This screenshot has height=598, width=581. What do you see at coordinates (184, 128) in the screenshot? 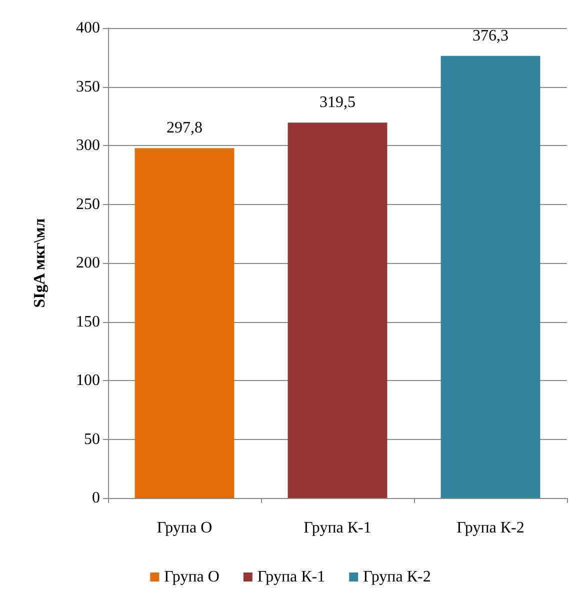
I see `data-label: 297,8` at bounding box center [184, 128].